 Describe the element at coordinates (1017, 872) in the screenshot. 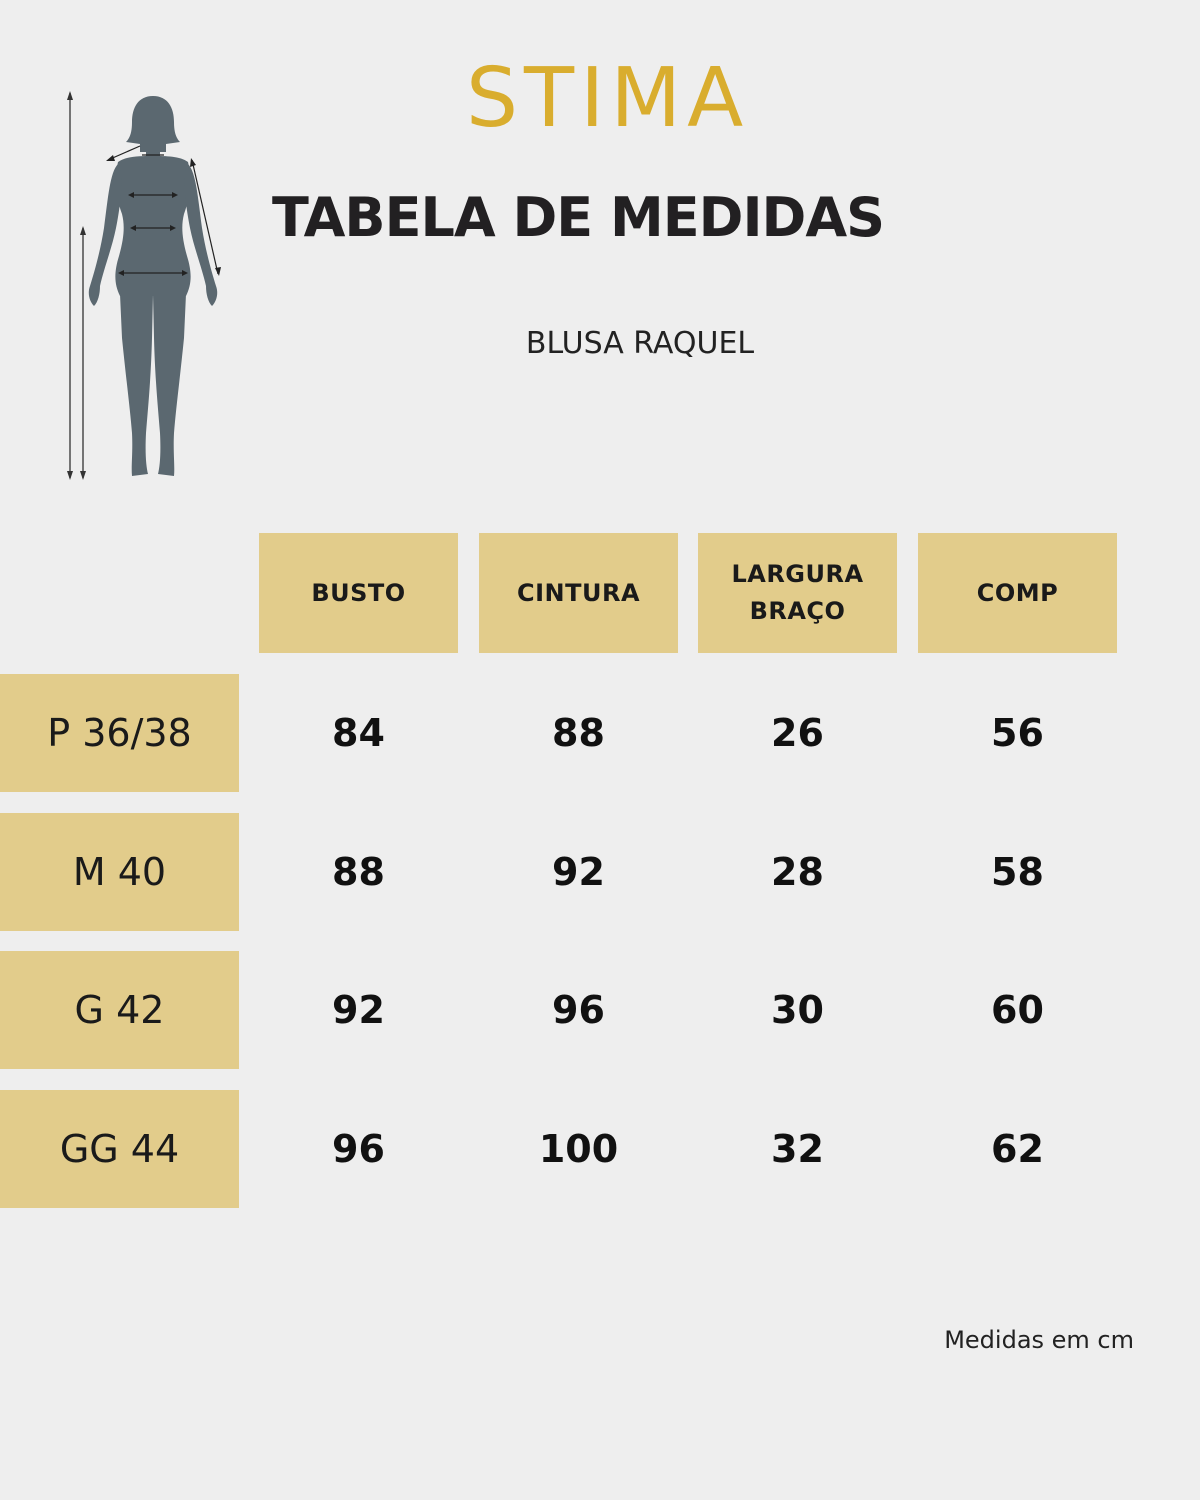

I see `table-cell-comp: 58` at that location.